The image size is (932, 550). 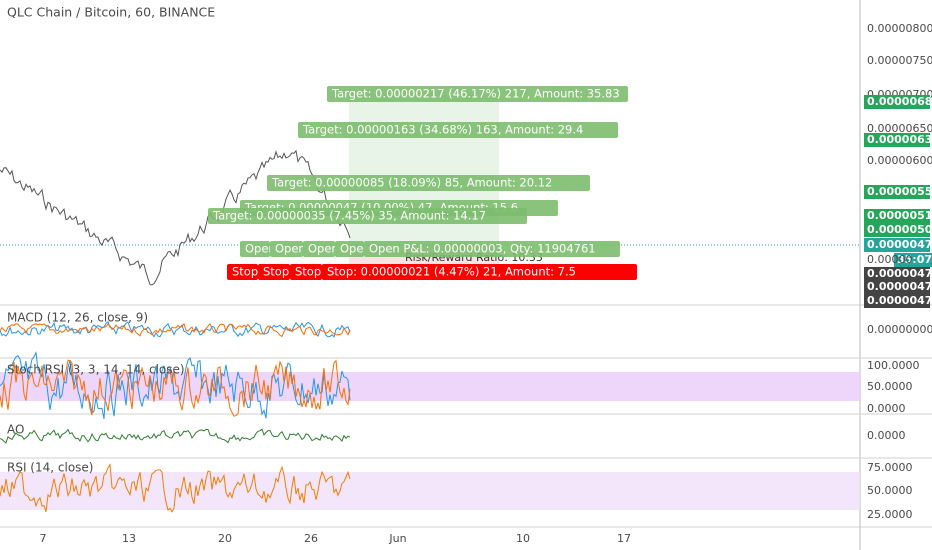 What do you see at coordinates (899, 128) in the screenshot?
I see `price-label: 0.00000650` at bounding box center [899, 128].